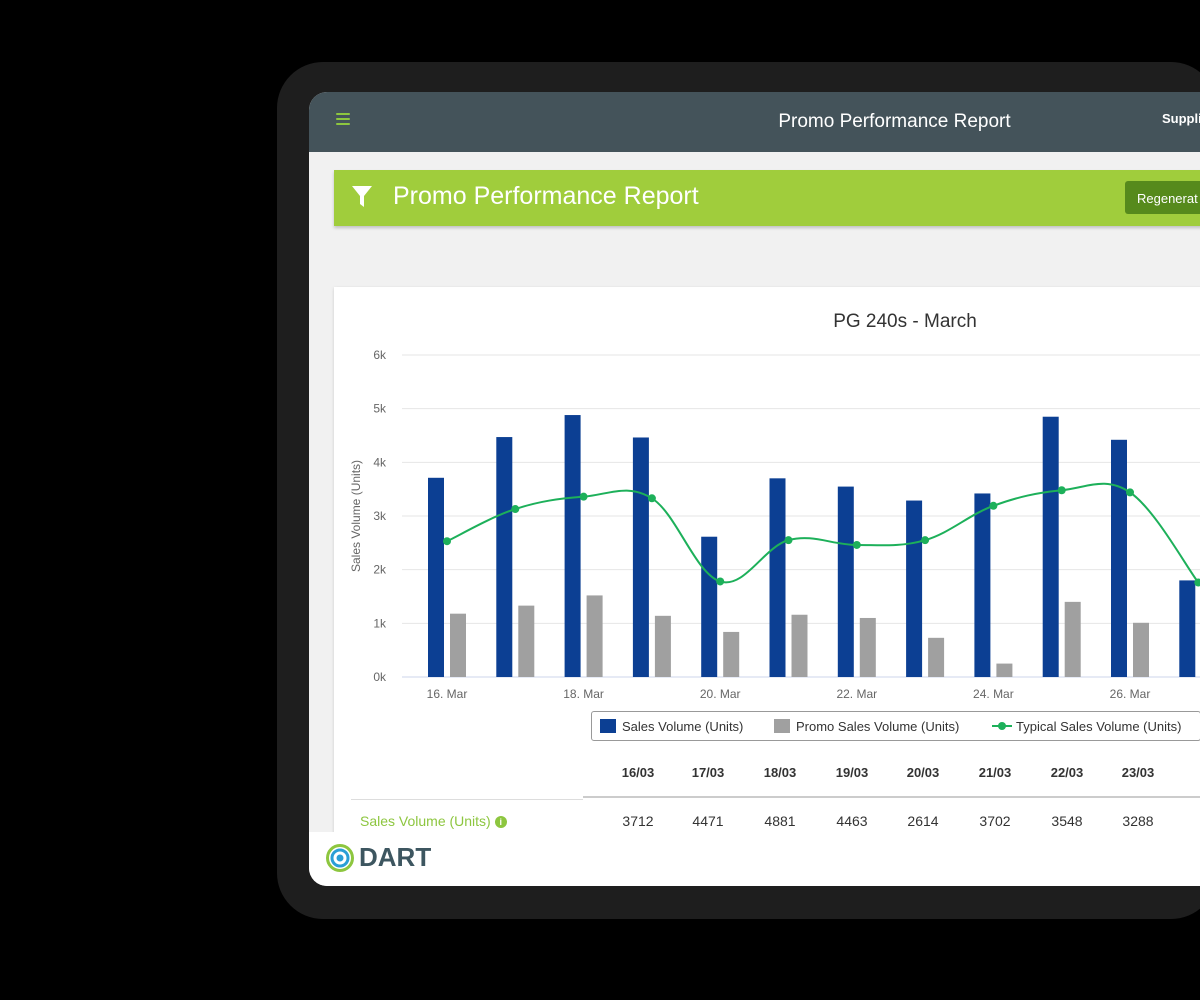  I want to click on y-tick-label: 0k, so click(380, 677).